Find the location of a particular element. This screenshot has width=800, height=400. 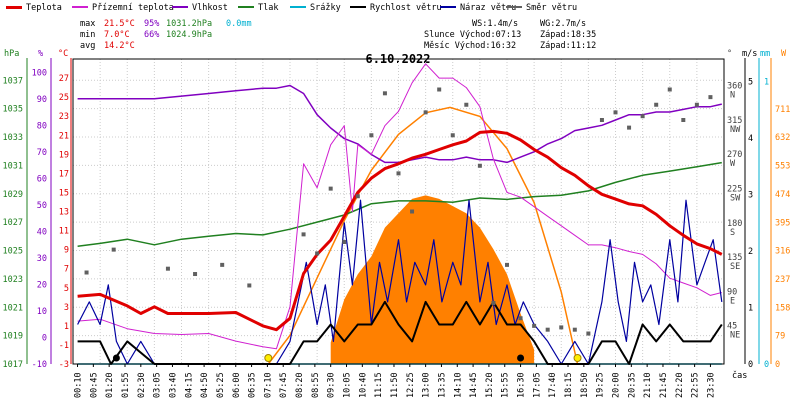

tick-label-hpa: 1035 is located at coordinates (13, 110).